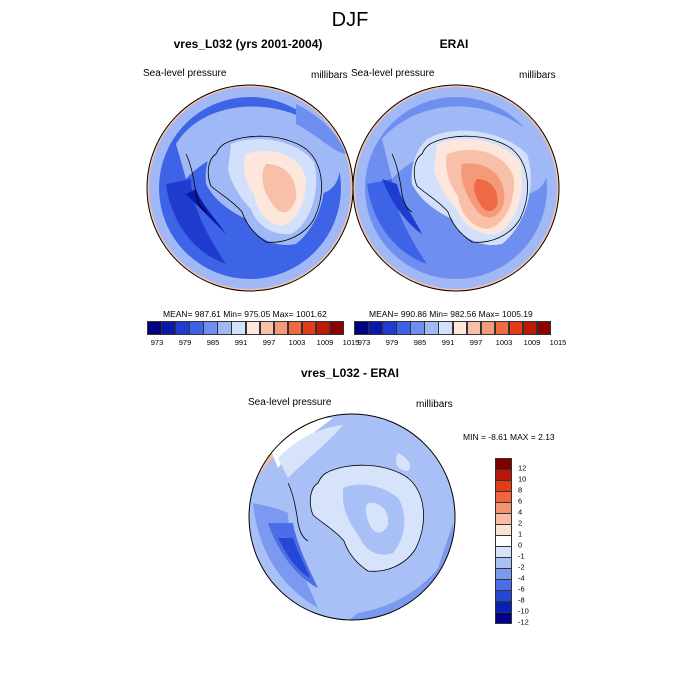 The image size is (700, 700). I want to click on panel3-colorbar-tick: -10, so click(523, 611).